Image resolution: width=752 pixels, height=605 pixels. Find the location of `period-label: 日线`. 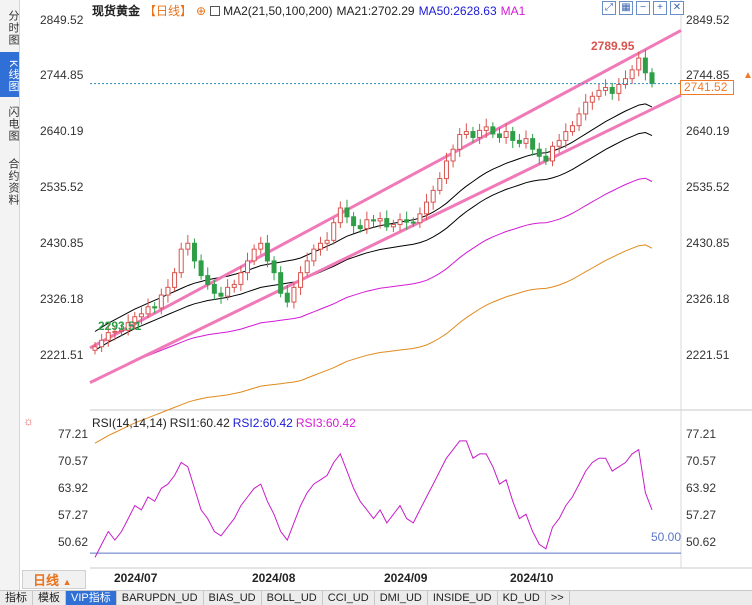

period-label: 日线 is located at coordinates (46, 580).